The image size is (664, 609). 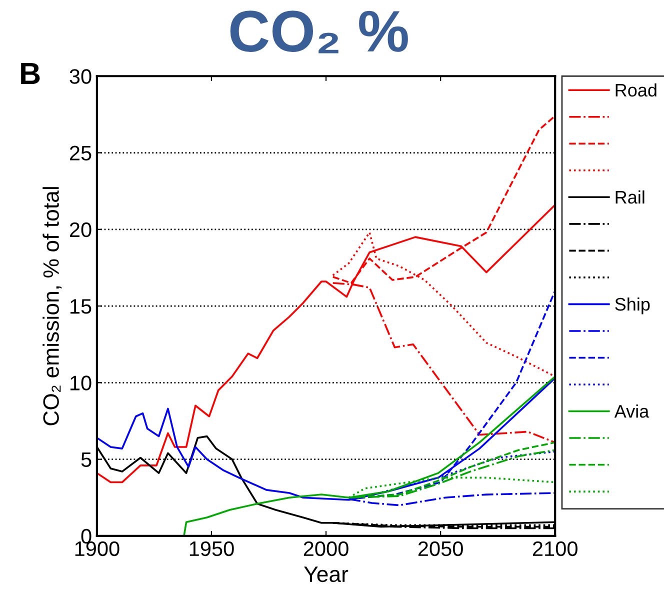 What do you see at coordinates (81, 76) in the screenshot?
I see `y-tick-label: 30` at bounding box center [81, 76].